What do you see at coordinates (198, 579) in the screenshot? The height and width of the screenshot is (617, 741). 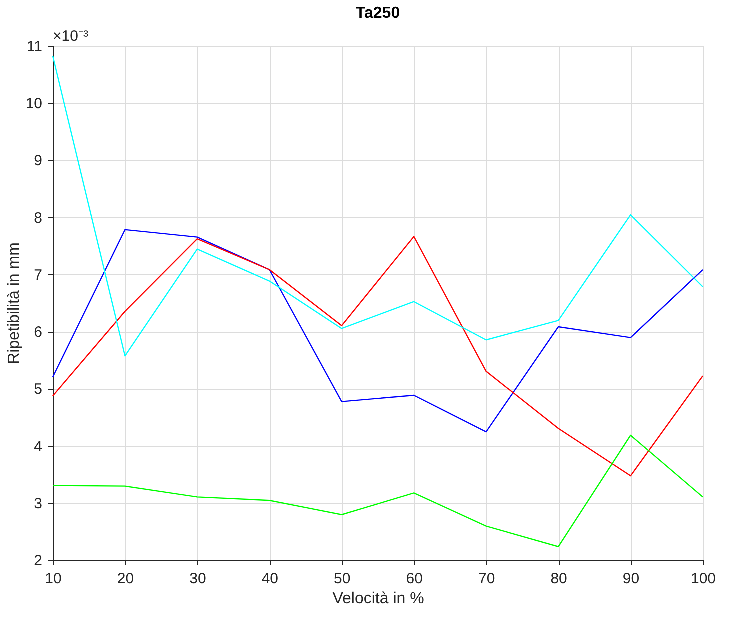 I see `x-tick-label: 30` at bounding box center [198, 579].